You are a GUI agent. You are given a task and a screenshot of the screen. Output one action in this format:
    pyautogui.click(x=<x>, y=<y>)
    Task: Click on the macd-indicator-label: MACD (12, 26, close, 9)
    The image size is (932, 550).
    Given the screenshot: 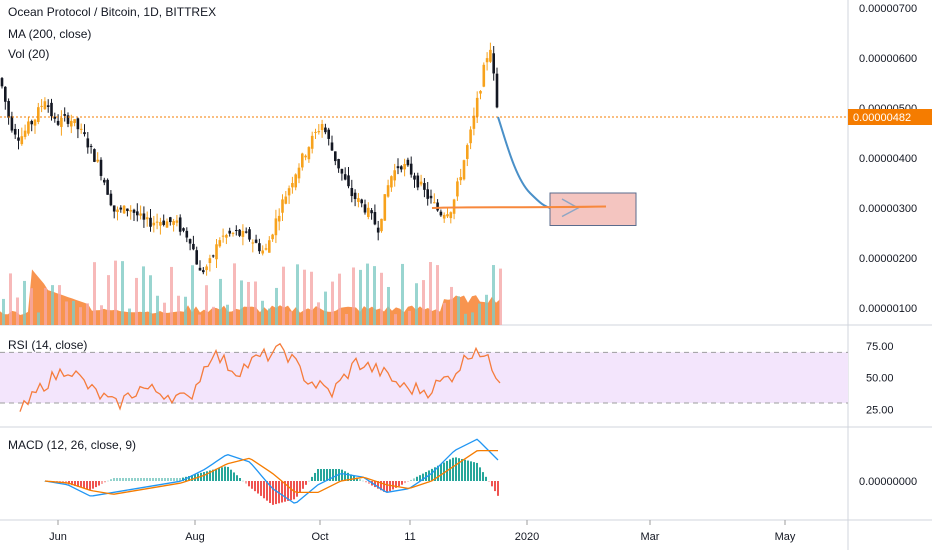 What is the action you would take?
    pyautogui.click(x=72, y=445)
    